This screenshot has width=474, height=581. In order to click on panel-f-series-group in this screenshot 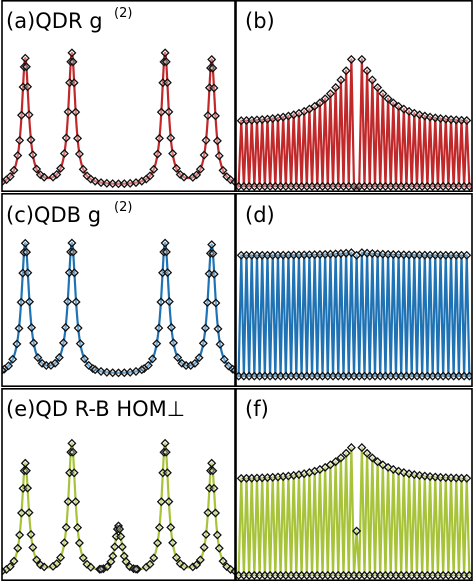, I will do `click(354, 511)`.